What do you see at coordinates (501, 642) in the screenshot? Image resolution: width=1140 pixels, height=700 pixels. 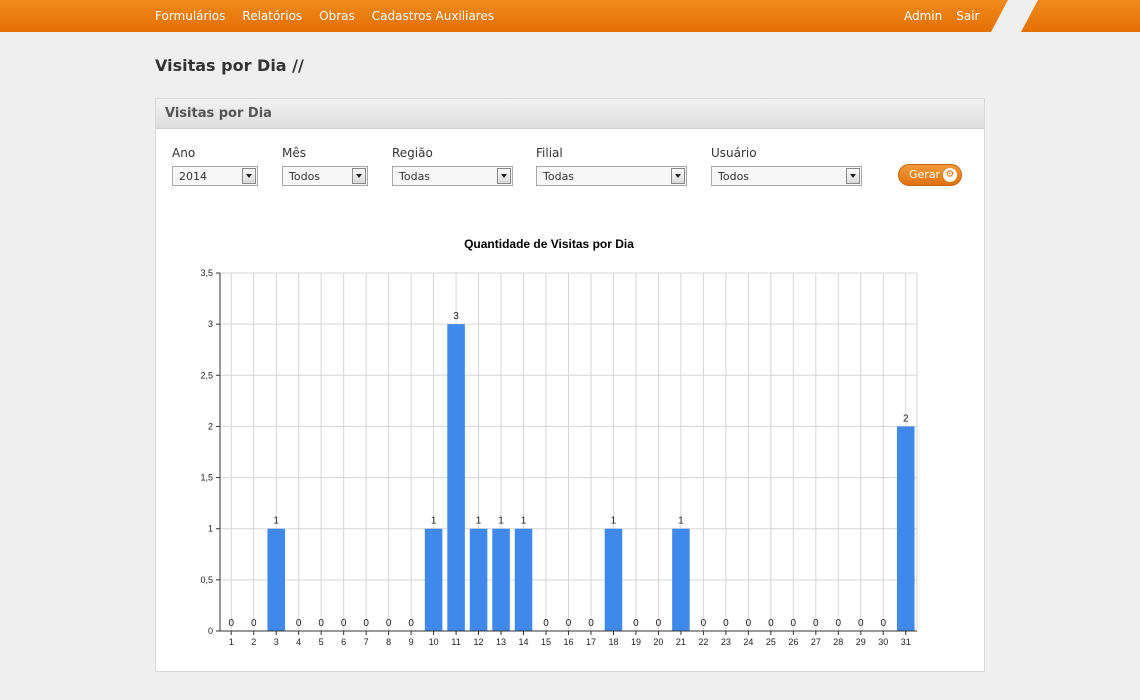 I see `x-tick-label: 13` at bounding box center [501, 642].